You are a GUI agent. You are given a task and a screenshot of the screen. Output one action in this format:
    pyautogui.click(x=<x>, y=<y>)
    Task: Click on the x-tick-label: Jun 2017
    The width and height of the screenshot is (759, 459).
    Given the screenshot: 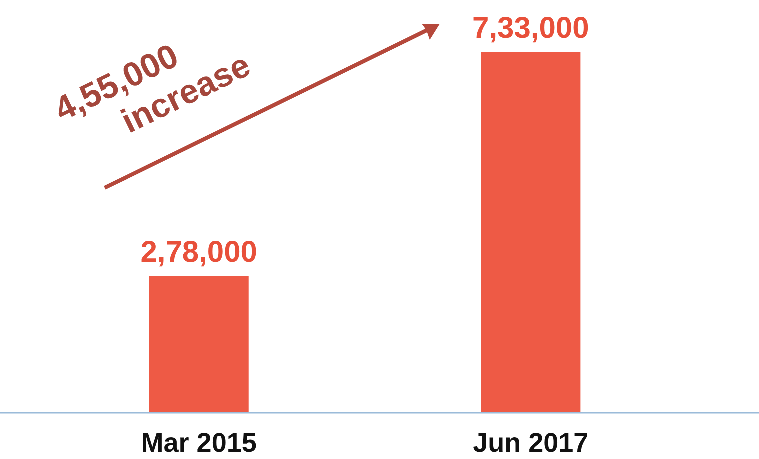 What is the action you would take?
    pyautogui.click(x=531, y=443)
    